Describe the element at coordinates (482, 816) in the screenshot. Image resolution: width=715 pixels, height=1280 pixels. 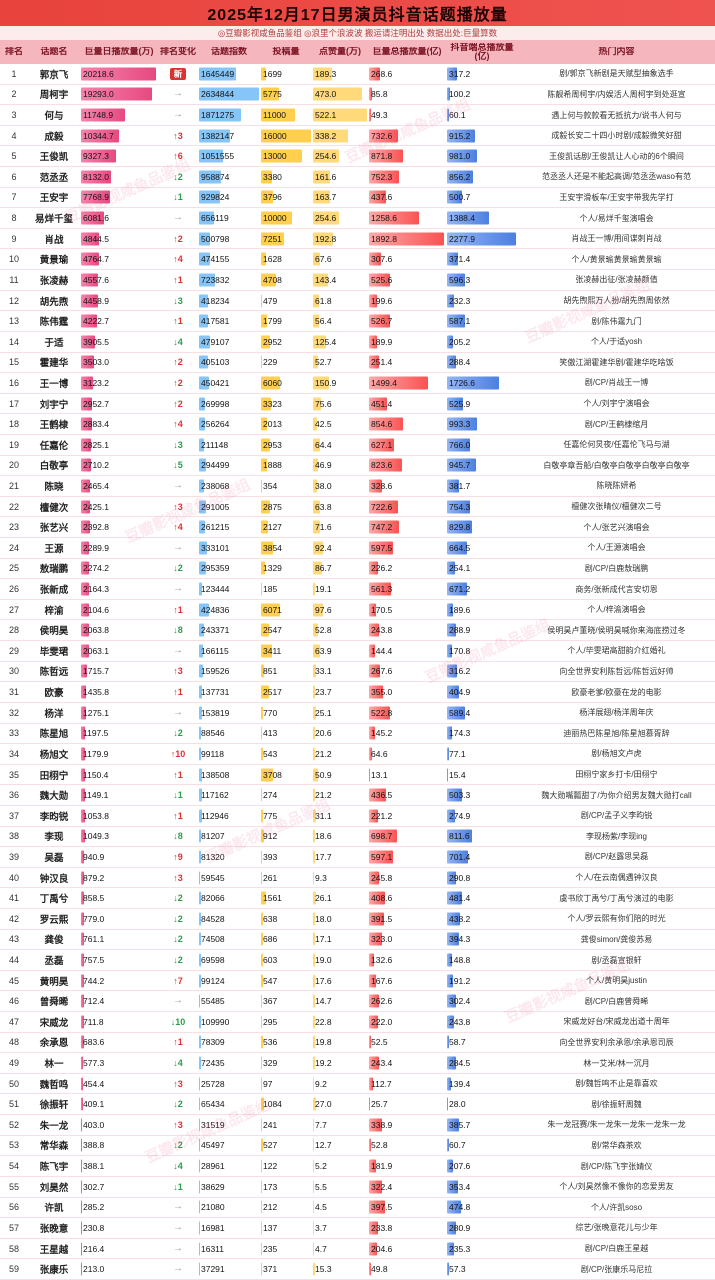
I see `douyin-total-plays-cell: 274.9` at that location.